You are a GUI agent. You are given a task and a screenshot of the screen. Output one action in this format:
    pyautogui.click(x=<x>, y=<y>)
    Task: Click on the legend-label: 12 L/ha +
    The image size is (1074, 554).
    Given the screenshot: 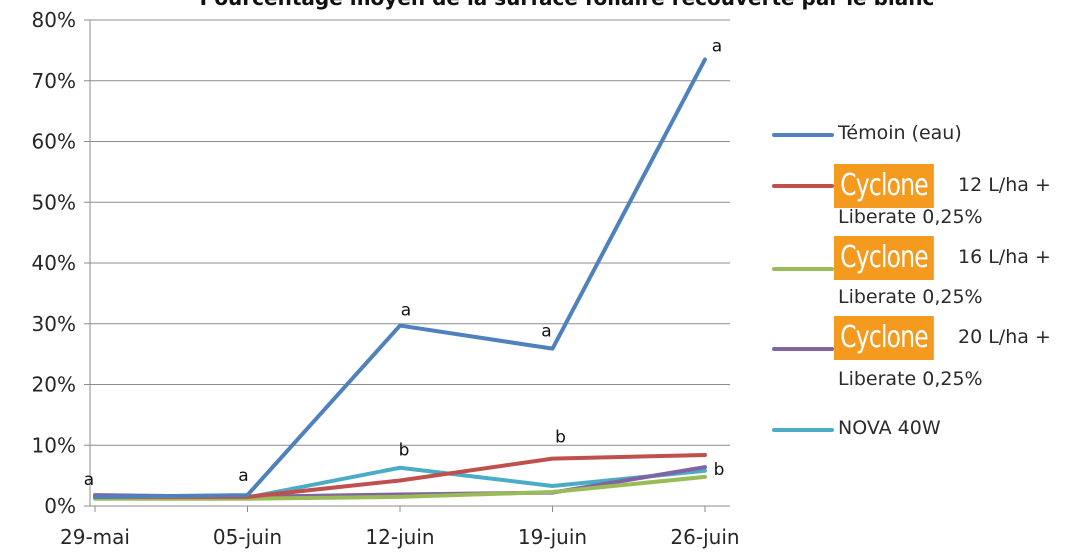 What is the action you would take?
    pyautogui.click(x=1004, y=185)
    